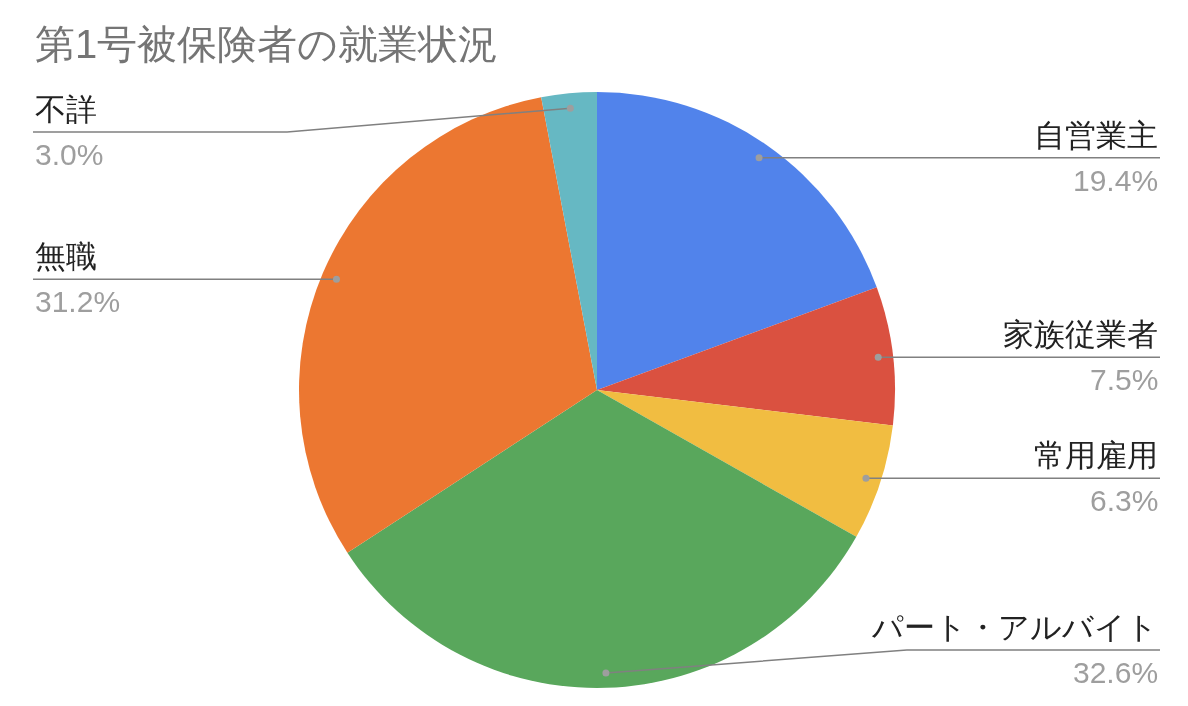  Describe the element at coordinates (1096, 455) in the screenshot. I see `slice-label: 常用雇用` at that location.